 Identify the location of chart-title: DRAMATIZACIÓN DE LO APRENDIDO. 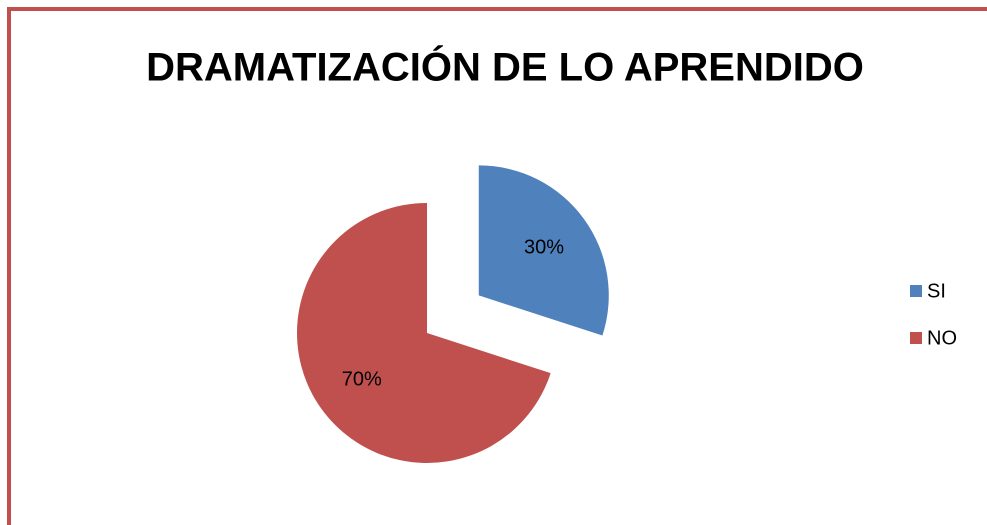
(505, 67).